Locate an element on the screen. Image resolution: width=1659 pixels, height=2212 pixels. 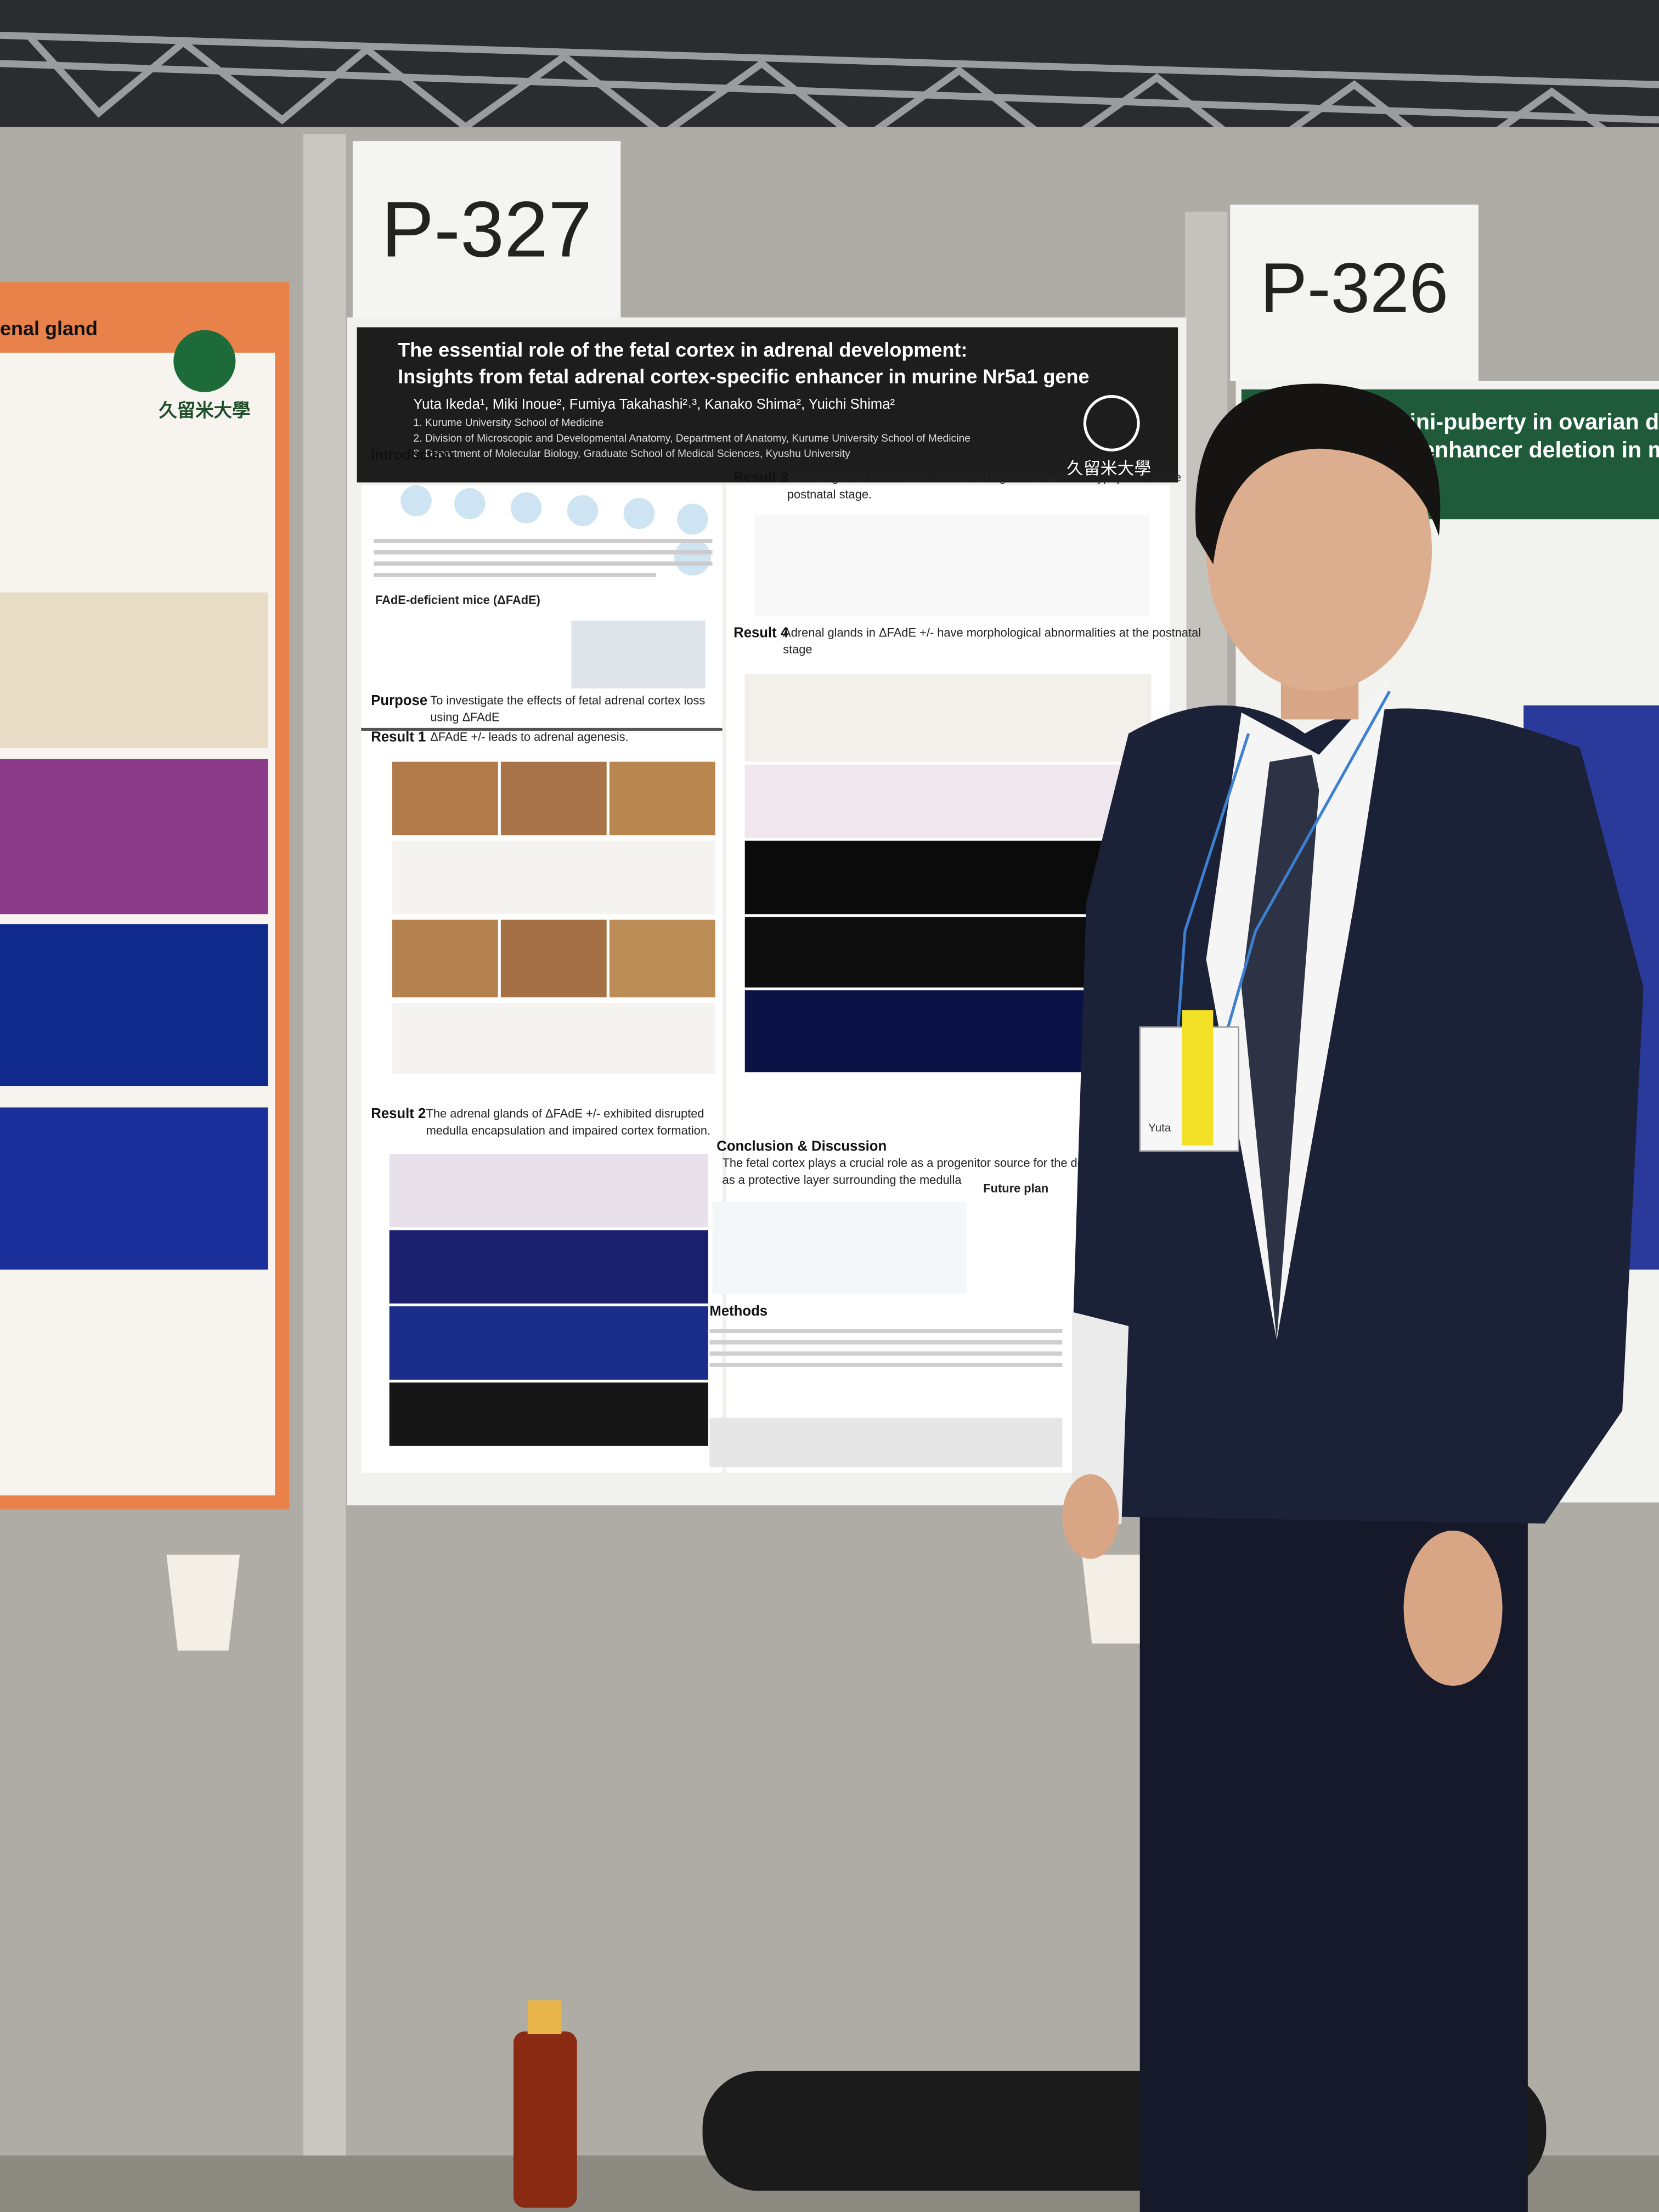
section-heading: FAdE-deficient mice (ΔFAdE) is located at coordinates (458, 600).